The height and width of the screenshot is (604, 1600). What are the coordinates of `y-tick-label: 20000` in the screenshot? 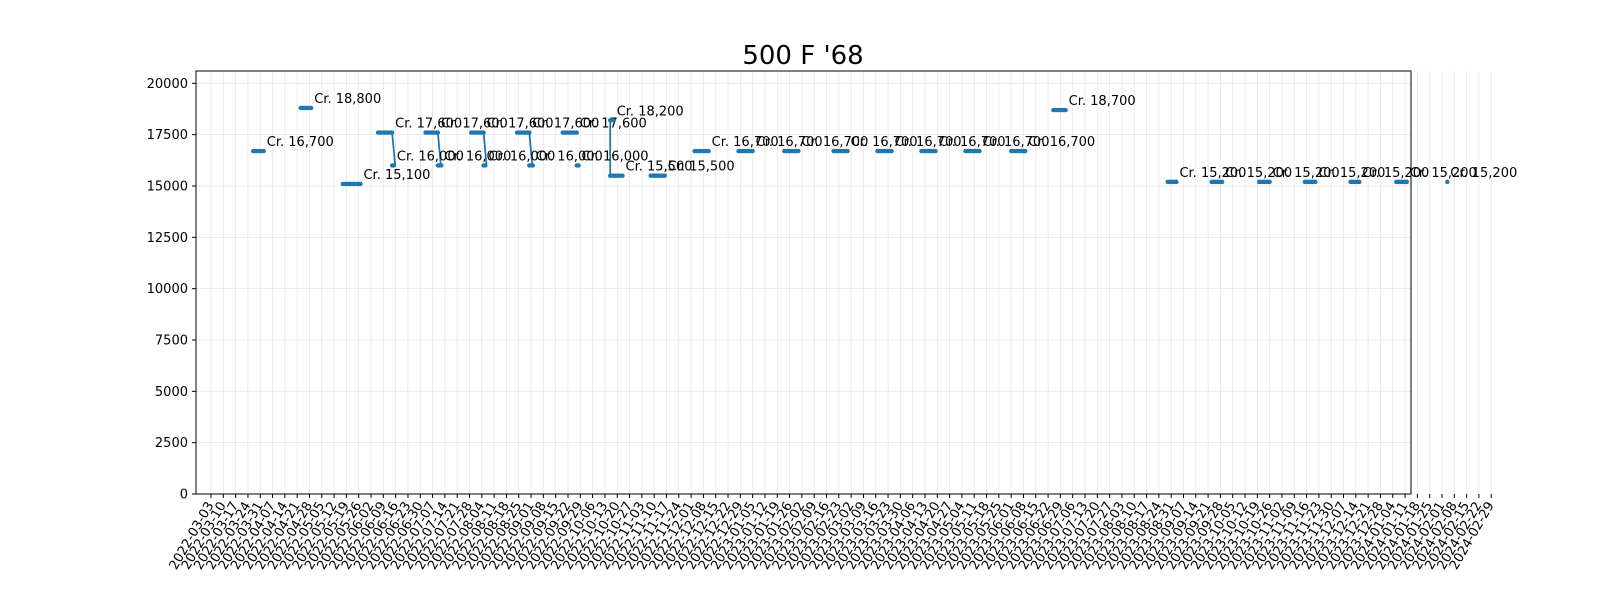 It's located at (167, 84).